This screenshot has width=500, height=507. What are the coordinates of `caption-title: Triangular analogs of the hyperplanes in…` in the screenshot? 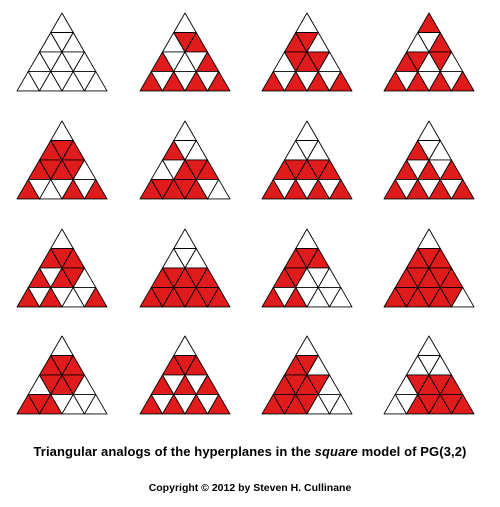 It's located at (250, 451).